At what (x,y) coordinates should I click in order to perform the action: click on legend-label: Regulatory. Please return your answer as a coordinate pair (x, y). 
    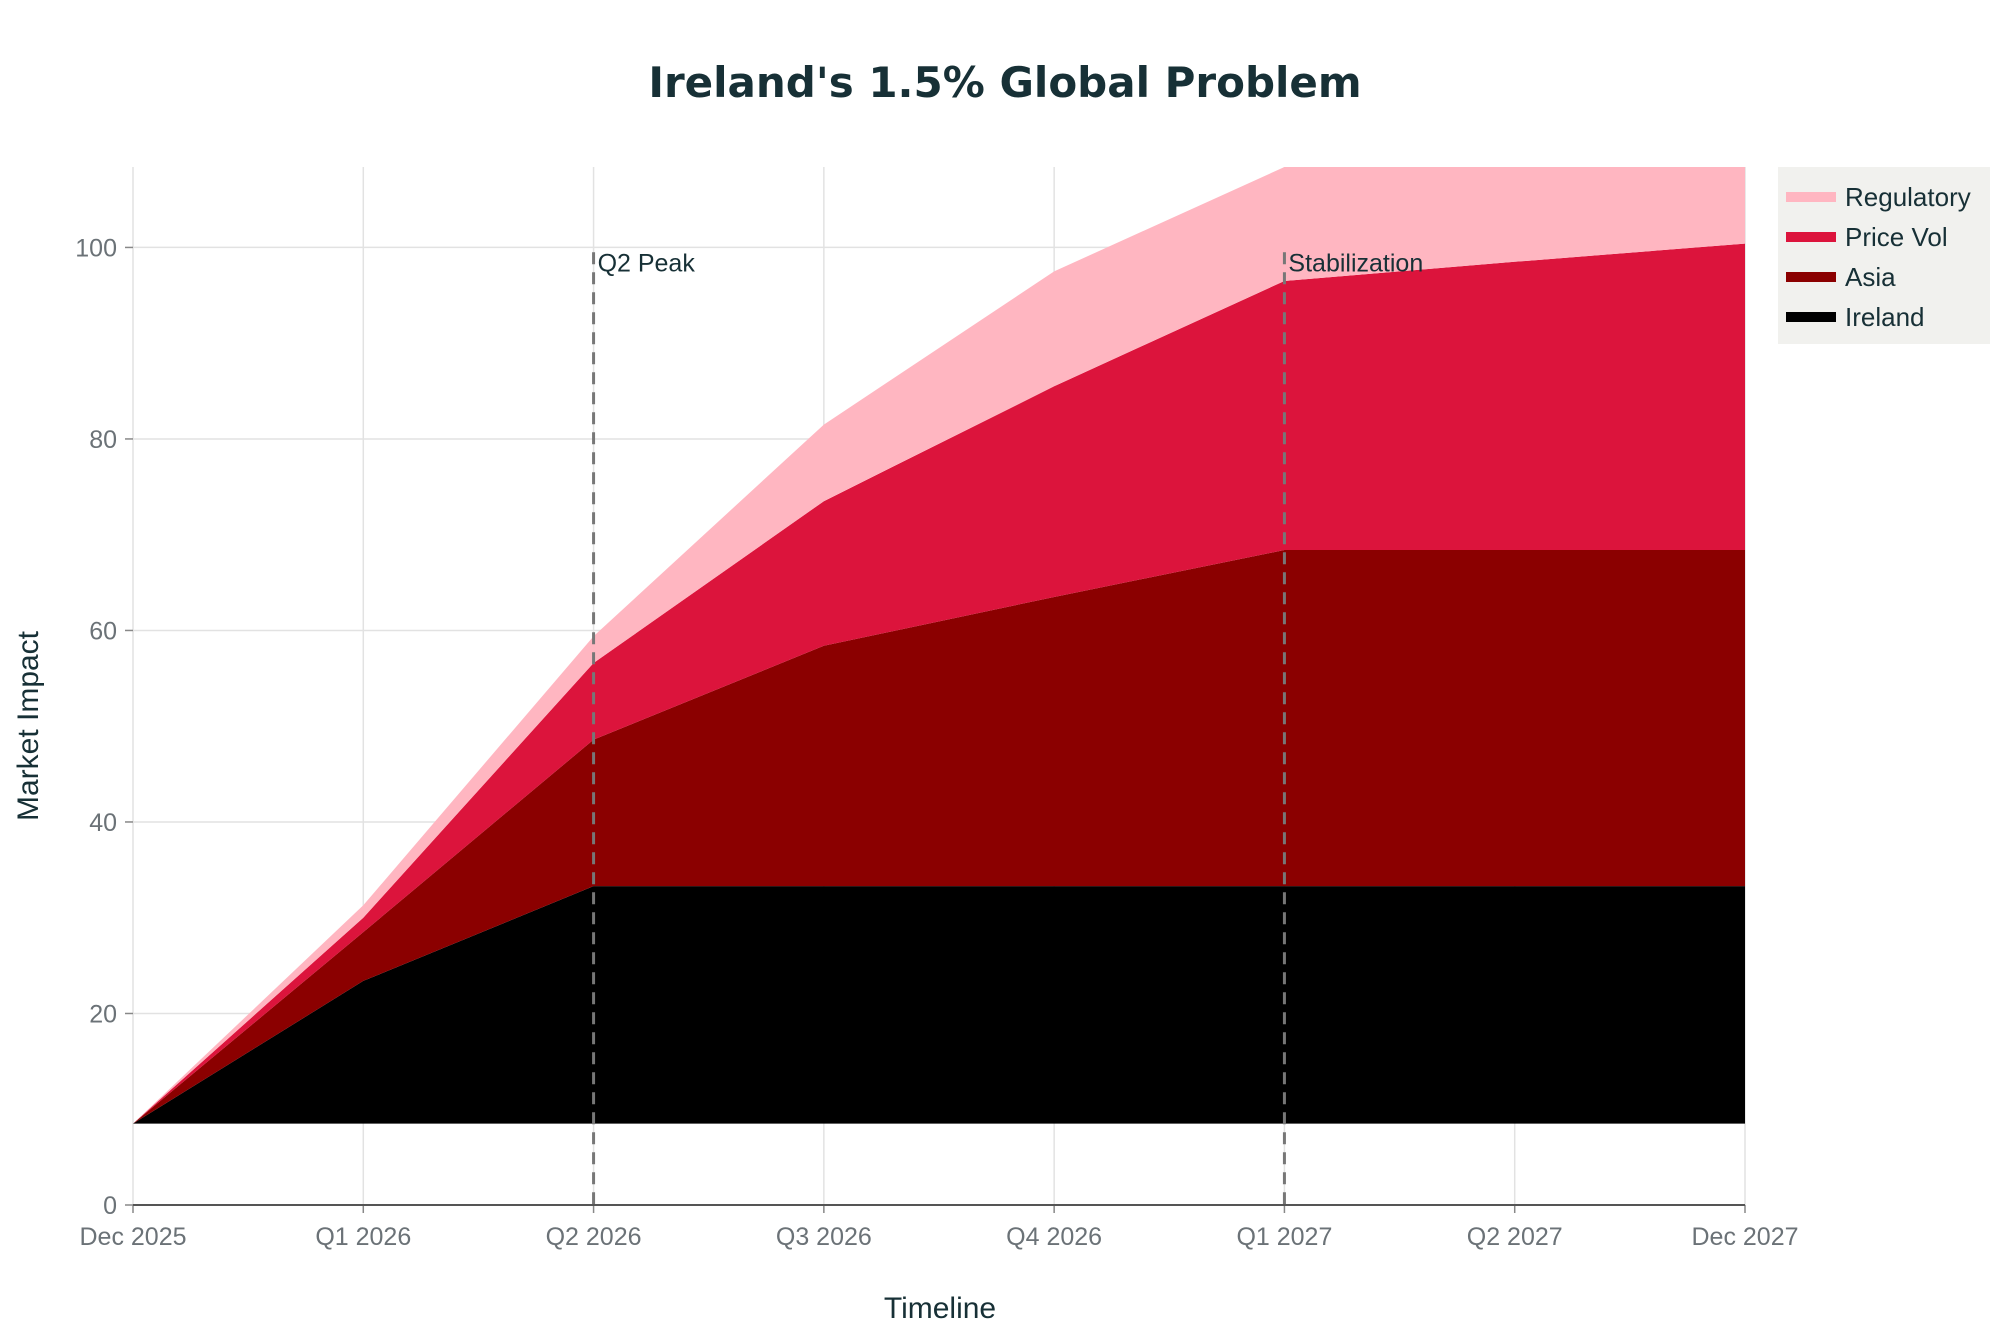
    Looking at the image, I should click on (1908, 197).